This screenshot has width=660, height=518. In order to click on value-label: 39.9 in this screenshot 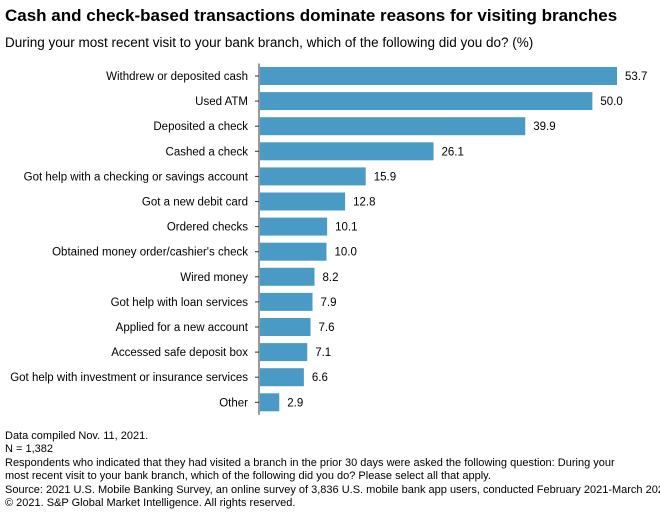, I will do `click(544, 127)`.